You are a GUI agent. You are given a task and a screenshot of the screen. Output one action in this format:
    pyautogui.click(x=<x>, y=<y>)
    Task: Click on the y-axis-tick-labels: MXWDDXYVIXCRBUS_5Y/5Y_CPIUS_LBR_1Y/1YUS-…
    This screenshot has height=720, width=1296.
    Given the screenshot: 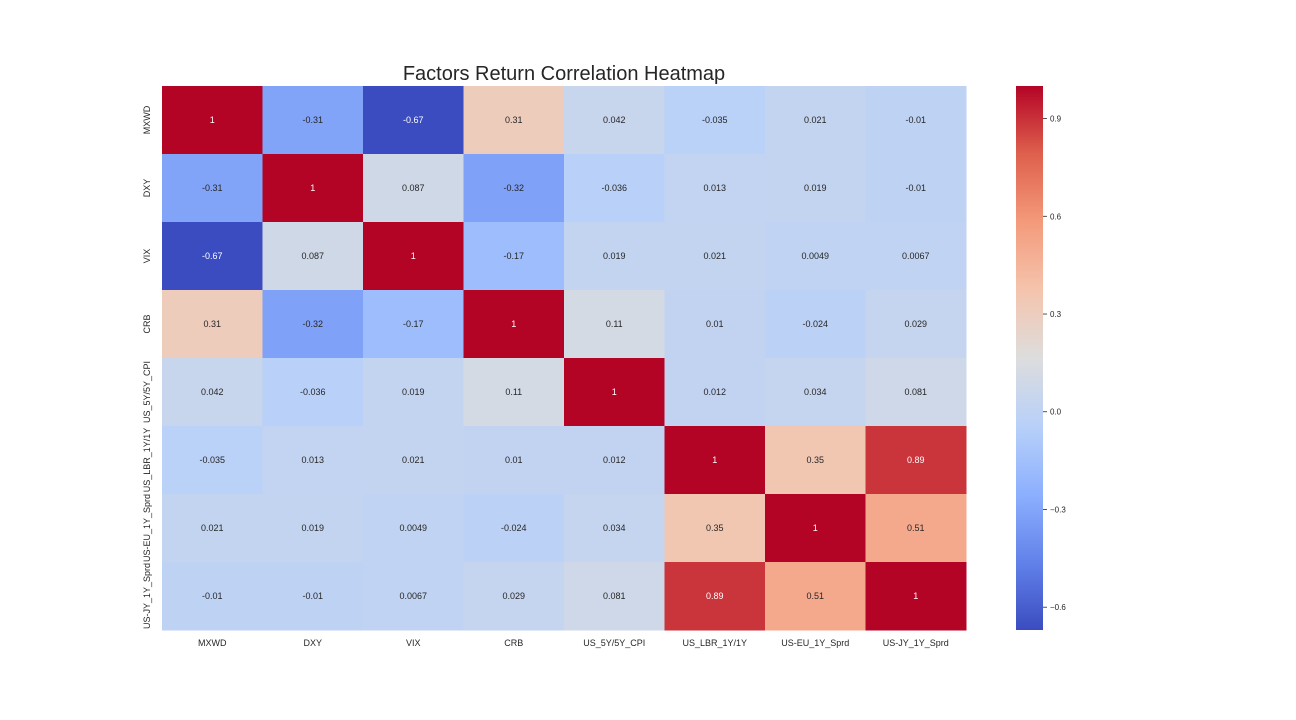 What is the action you would take?
    pyautogui.click(x=147, y=367)
    